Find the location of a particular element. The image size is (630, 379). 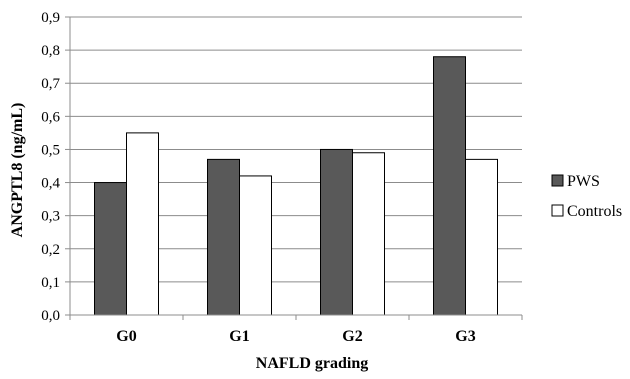

bar-controls-g2 is located at coordinates (368, 234).